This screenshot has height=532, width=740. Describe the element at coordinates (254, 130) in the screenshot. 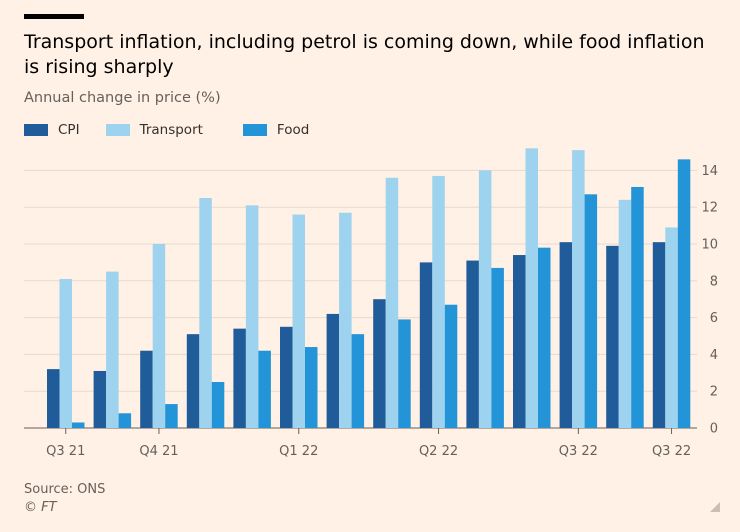

I see `legend-swatch-food` at that location.